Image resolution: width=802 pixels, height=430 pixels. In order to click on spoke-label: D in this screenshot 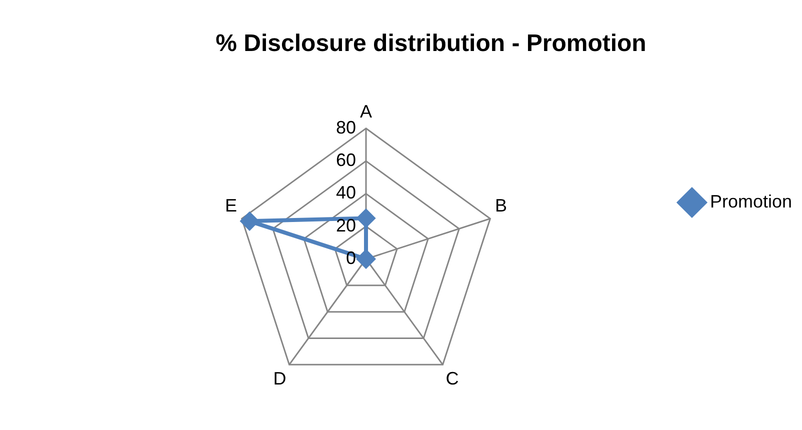, I will do `click(279, 378)`.